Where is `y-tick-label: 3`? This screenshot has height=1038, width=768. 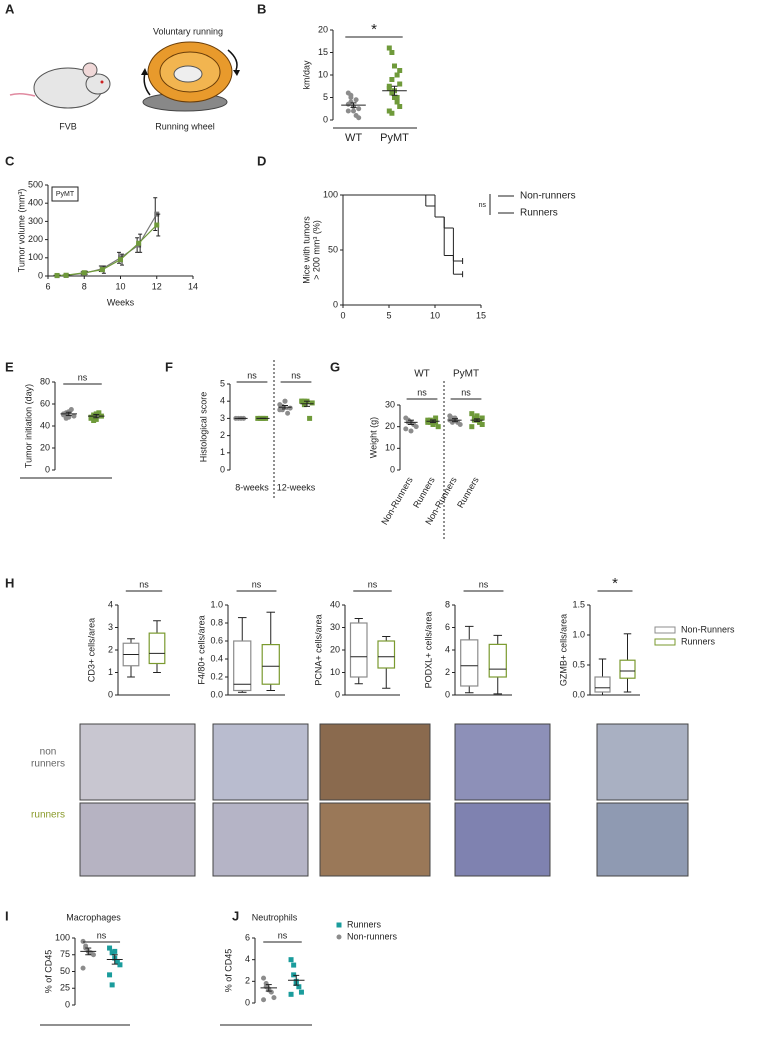 y-tick-label: 3 is located at coordinates (222, 418).